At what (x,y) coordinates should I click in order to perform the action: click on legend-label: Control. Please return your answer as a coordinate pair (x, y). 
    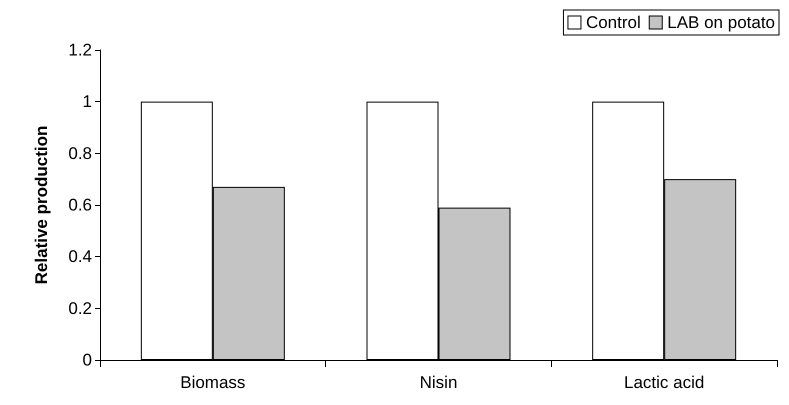
    Looking at the image, I should click on (613, 22).